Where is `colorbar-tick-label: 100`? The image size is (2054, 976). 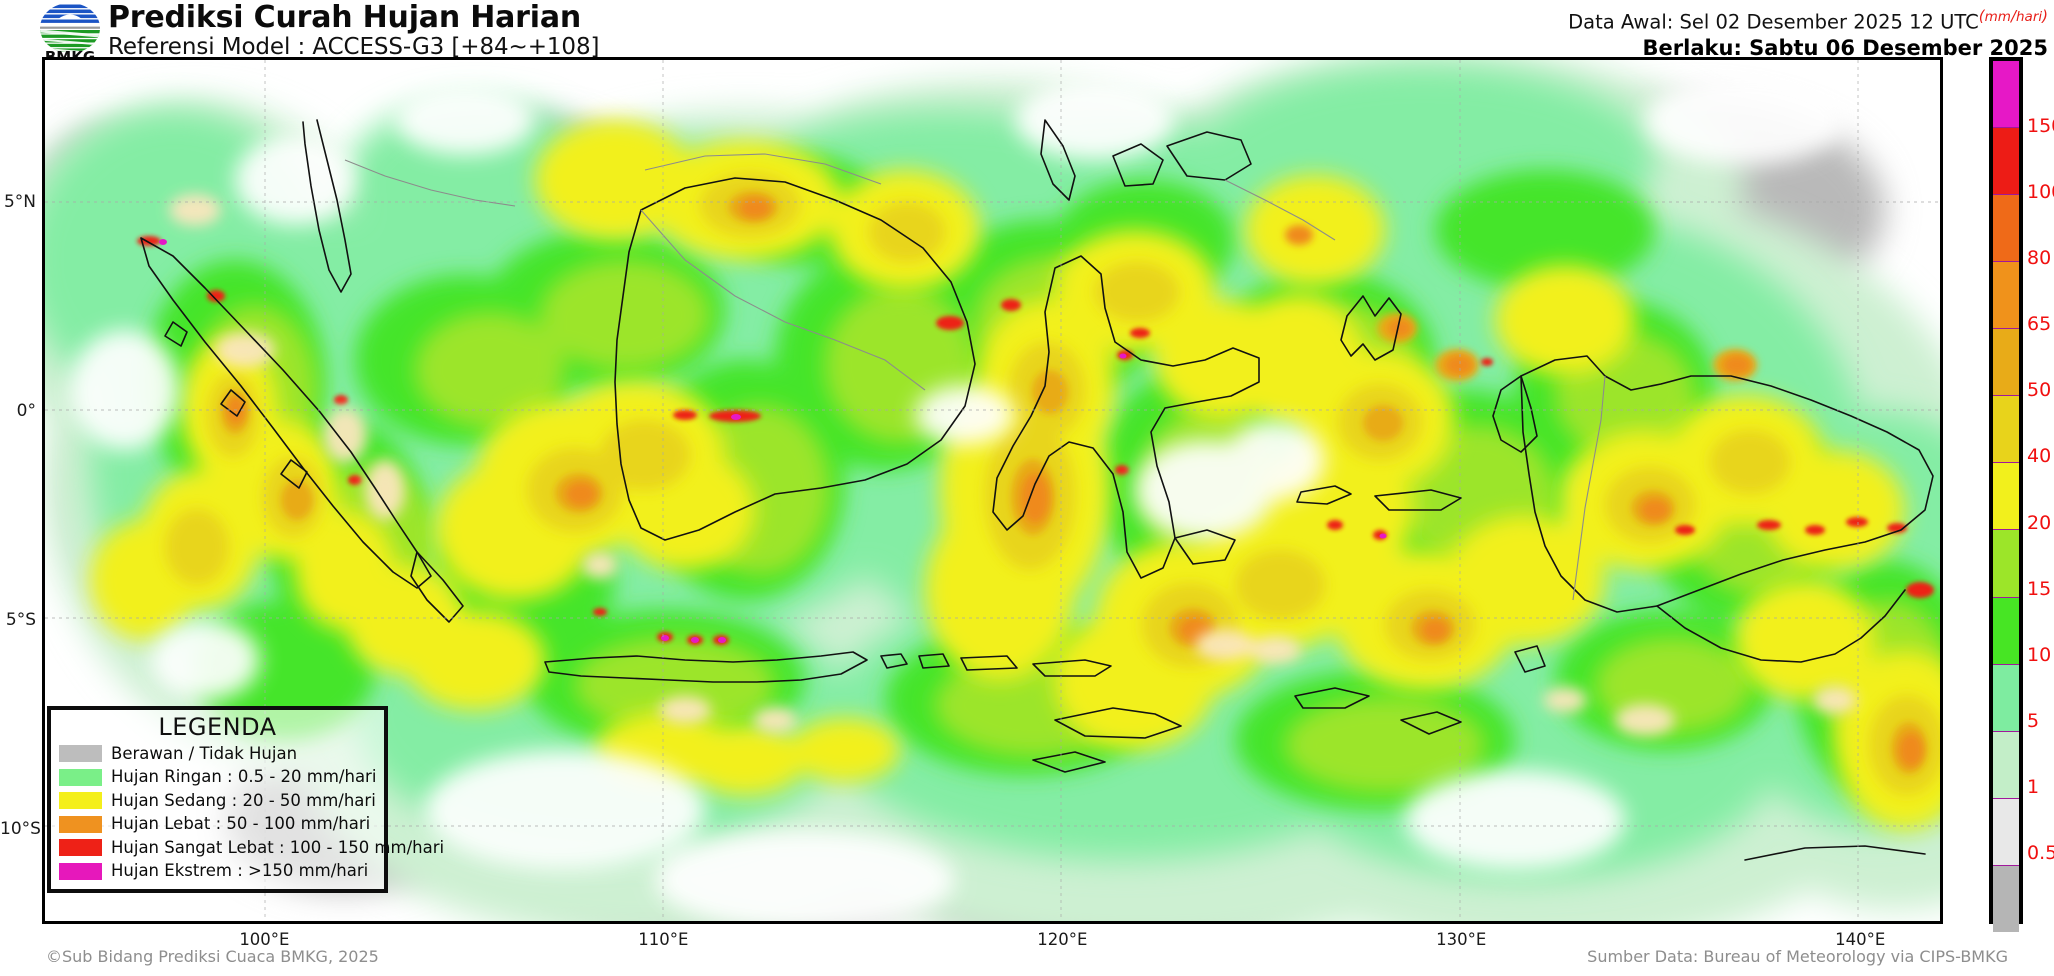
colorbar-tick-label: 100 is located at coordinates (2040, 192).